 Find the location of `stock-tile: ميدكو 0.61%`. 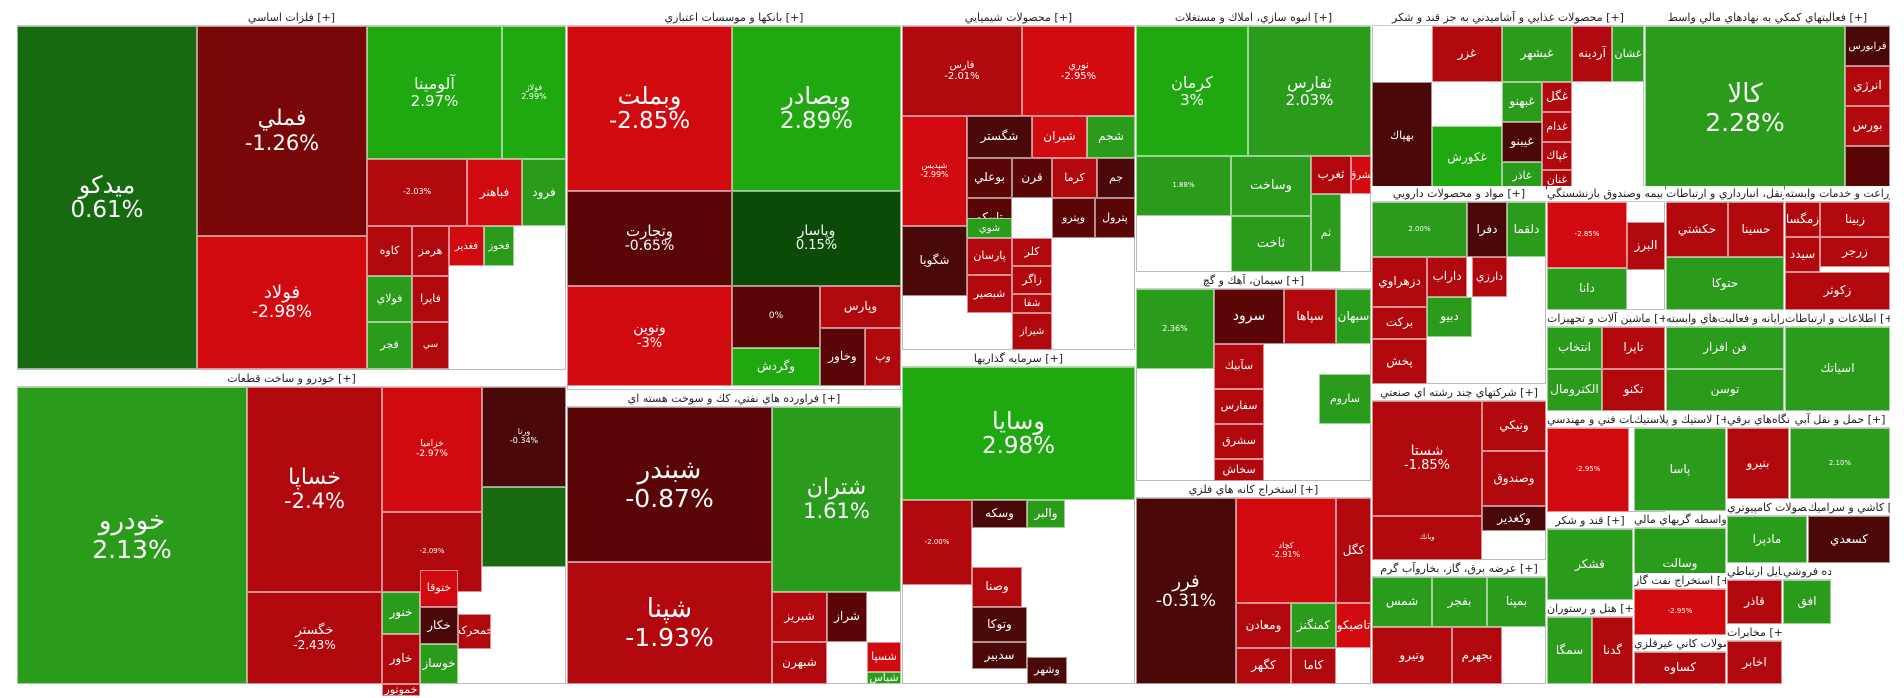

stock-tile: ميدكو 0.61% is located at coordinates (107, 197).